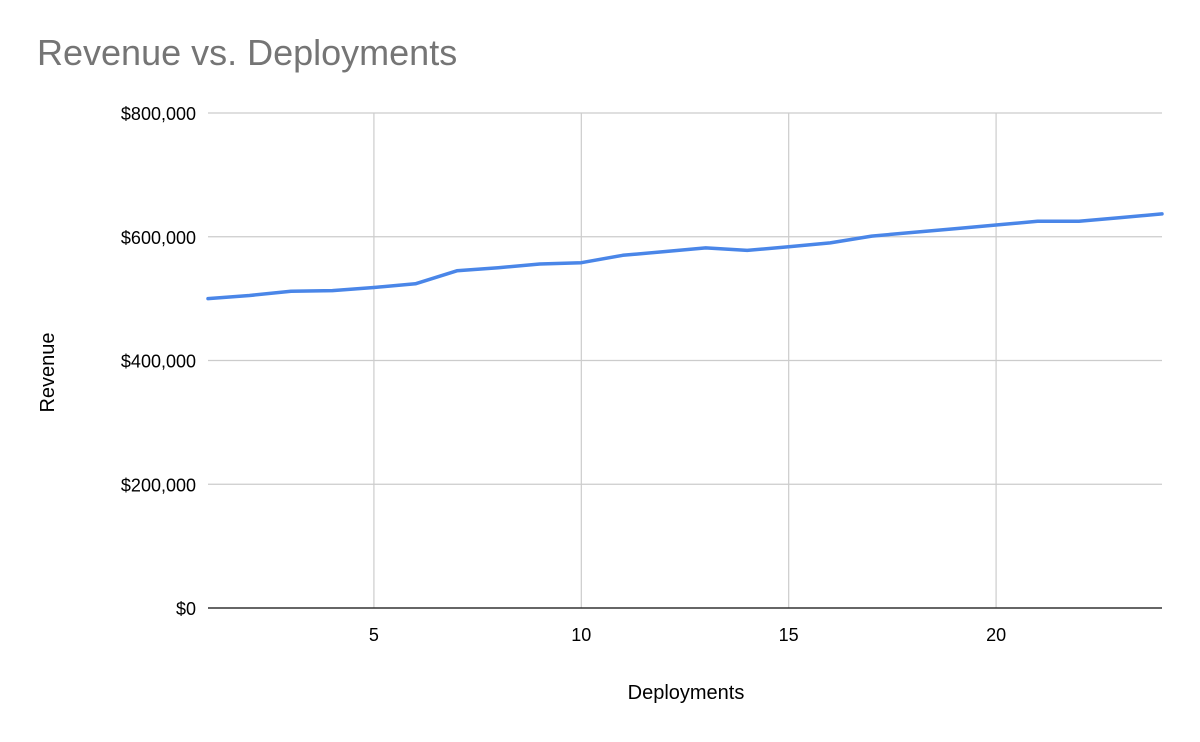  What do you see at coordinates (581, 635) in the screenshot?
I see `x-tick-label: 10` at bounding box center [581, 635].